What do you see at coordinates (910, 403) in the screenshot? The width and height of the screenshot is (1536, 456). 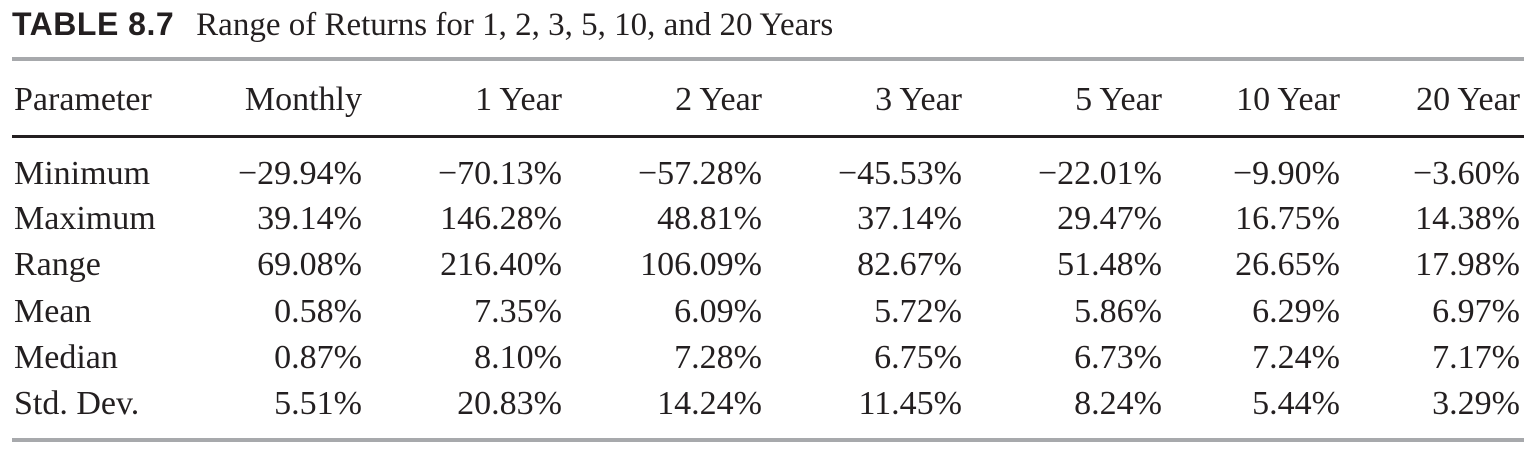 I see `table-cell: 11.45%` at bounding box center [910, 403].